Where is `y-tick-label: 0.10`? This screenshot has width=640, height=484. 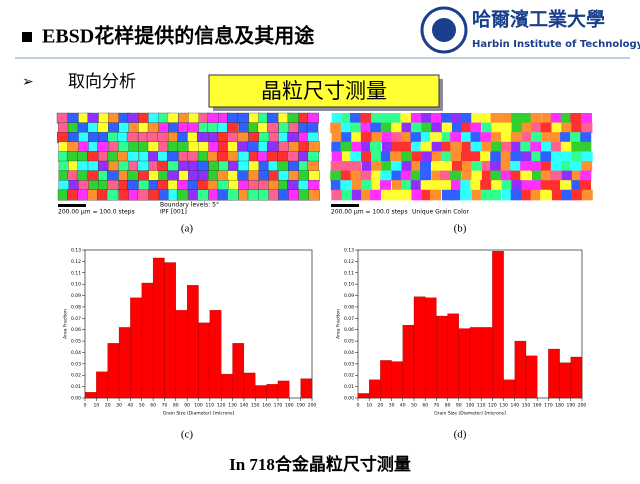 y-tick-label: 0.10 is located at coordinates (76, 285).